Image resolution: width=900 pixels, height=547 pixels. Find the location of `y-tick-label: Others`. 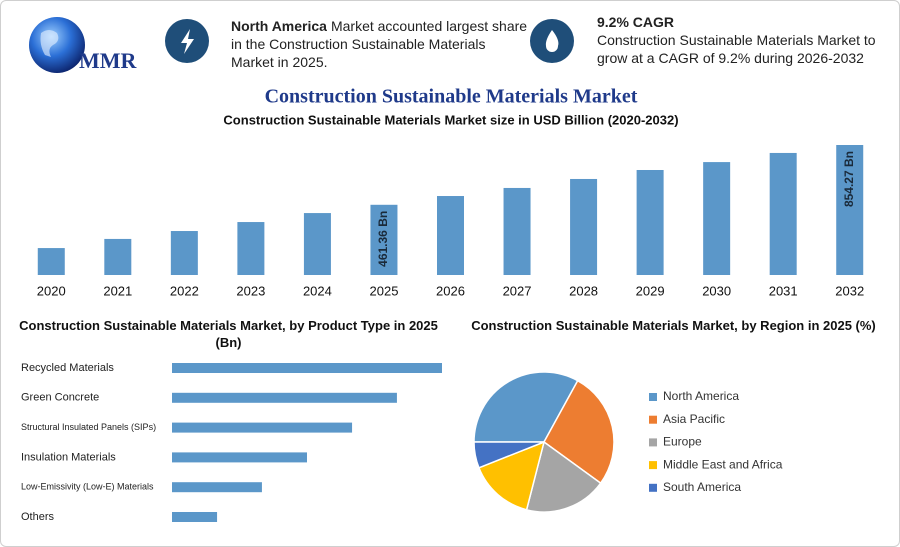

y-tick-label: Others is located at coordinates (38, 517).